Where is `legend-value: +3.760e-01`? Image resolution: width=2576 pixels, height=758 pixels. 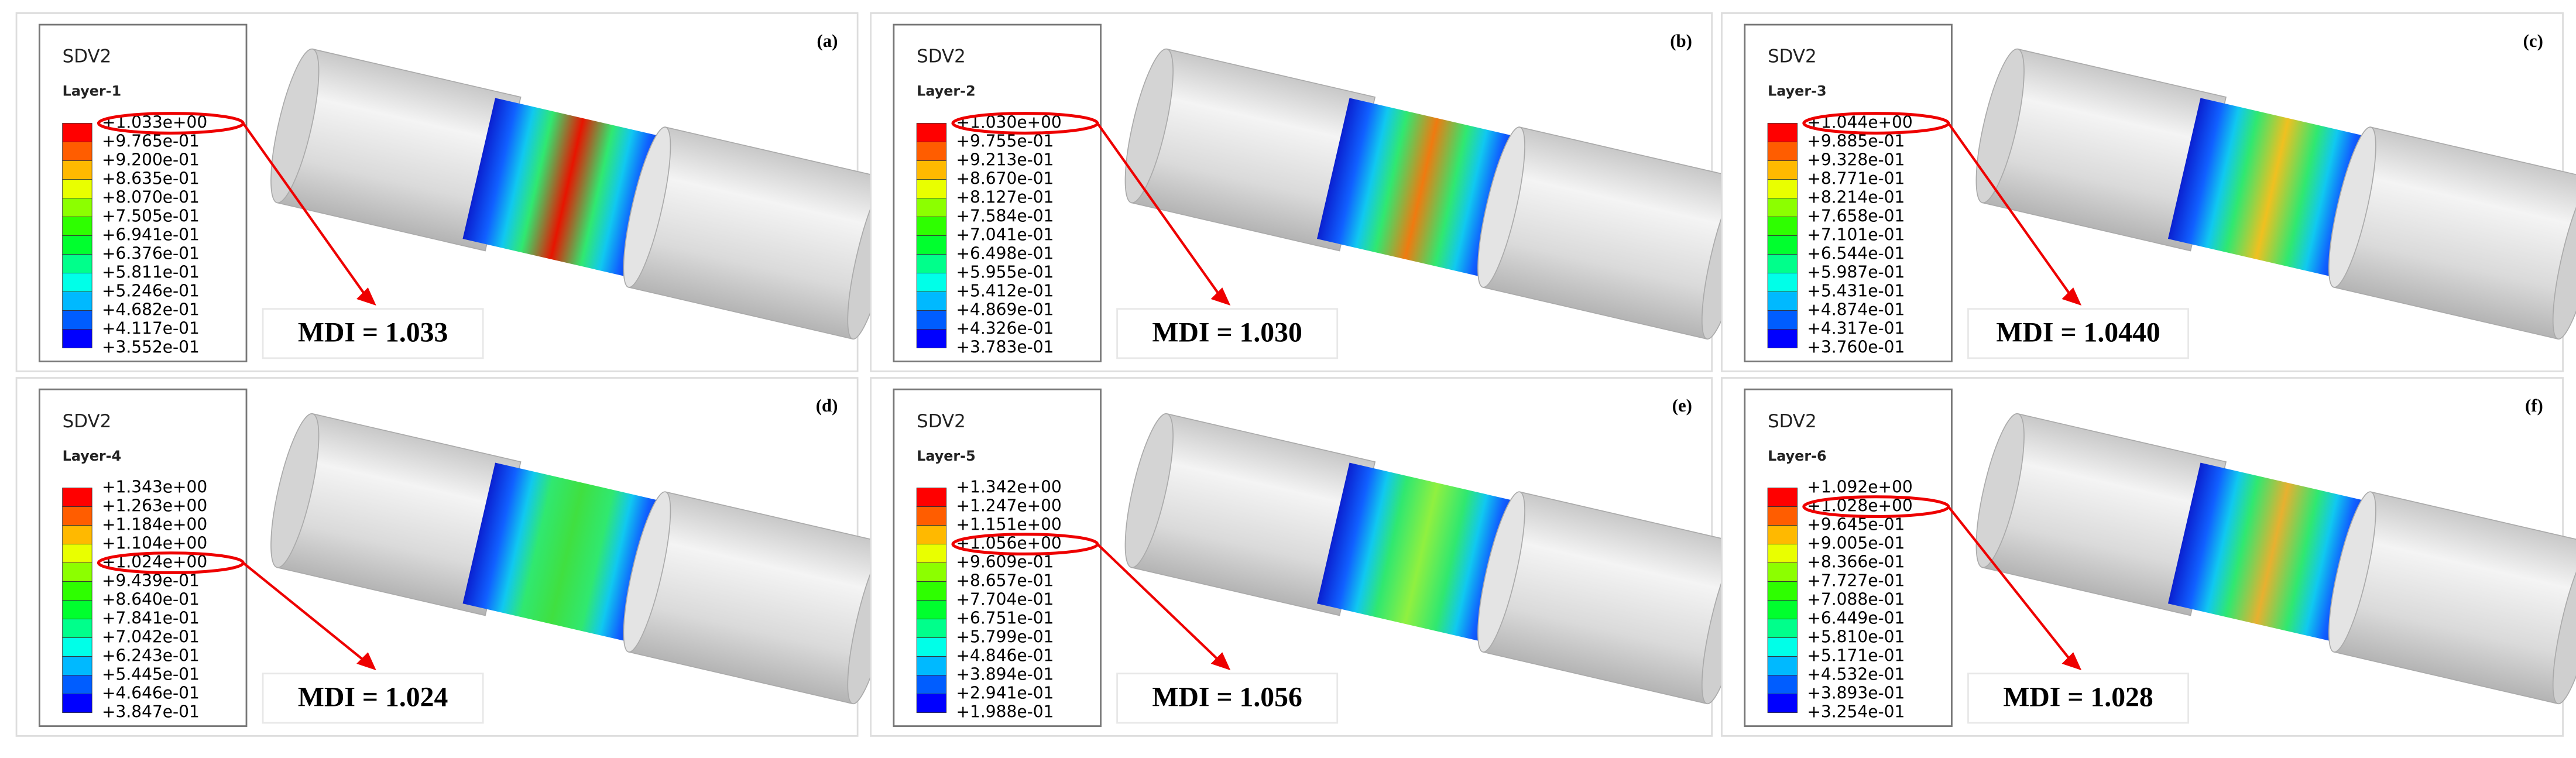 legend-value: +3.760e-01 is located at coordinates (1856, 346).